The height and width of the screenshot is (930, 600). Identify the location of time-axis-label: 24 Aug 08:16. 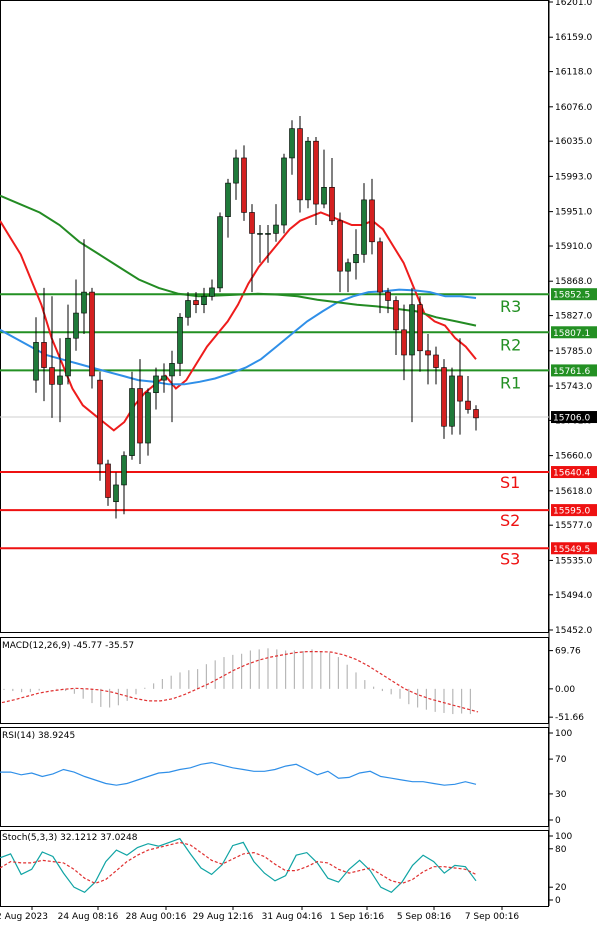
(88, 917).